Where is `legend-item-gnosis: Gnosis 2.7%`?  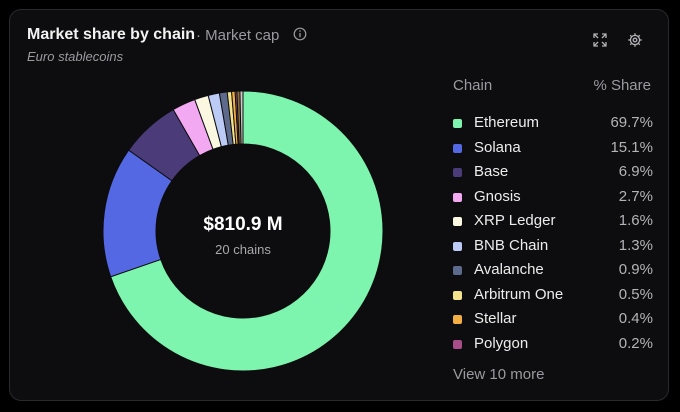 legend-item-gnosis: Gnosis 2.7% is located at coordinates (553, 198).